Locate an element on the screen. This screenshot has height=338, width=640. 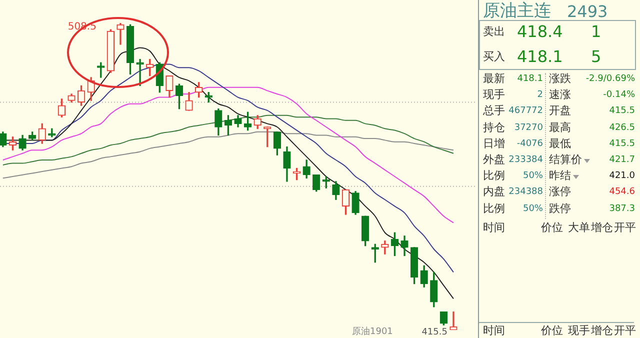
text: -2.9/0.69% is located at coordinates (610, 79).